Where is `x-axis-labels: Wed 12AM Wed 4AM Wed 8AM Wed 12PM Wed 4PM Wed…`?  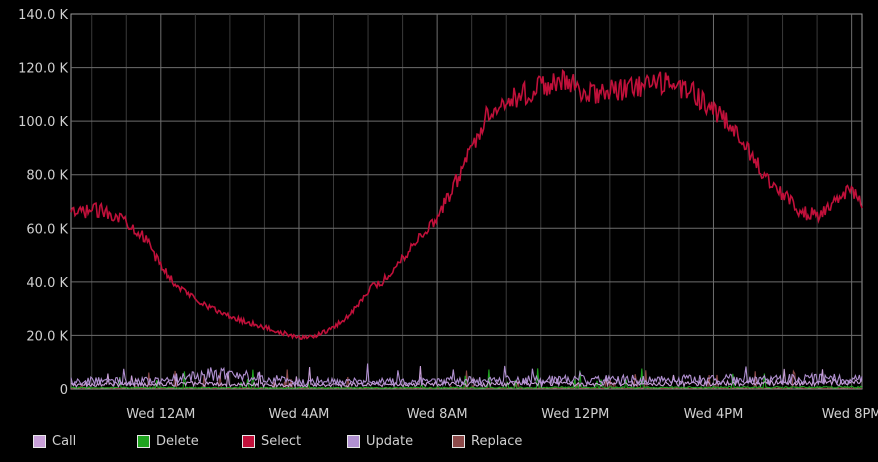 x-axis-labels: Wed 12AM Wed 4AM Wed 8AM Wed 12PM Wed 4PM Wed… is located at coordinates (502, 414).